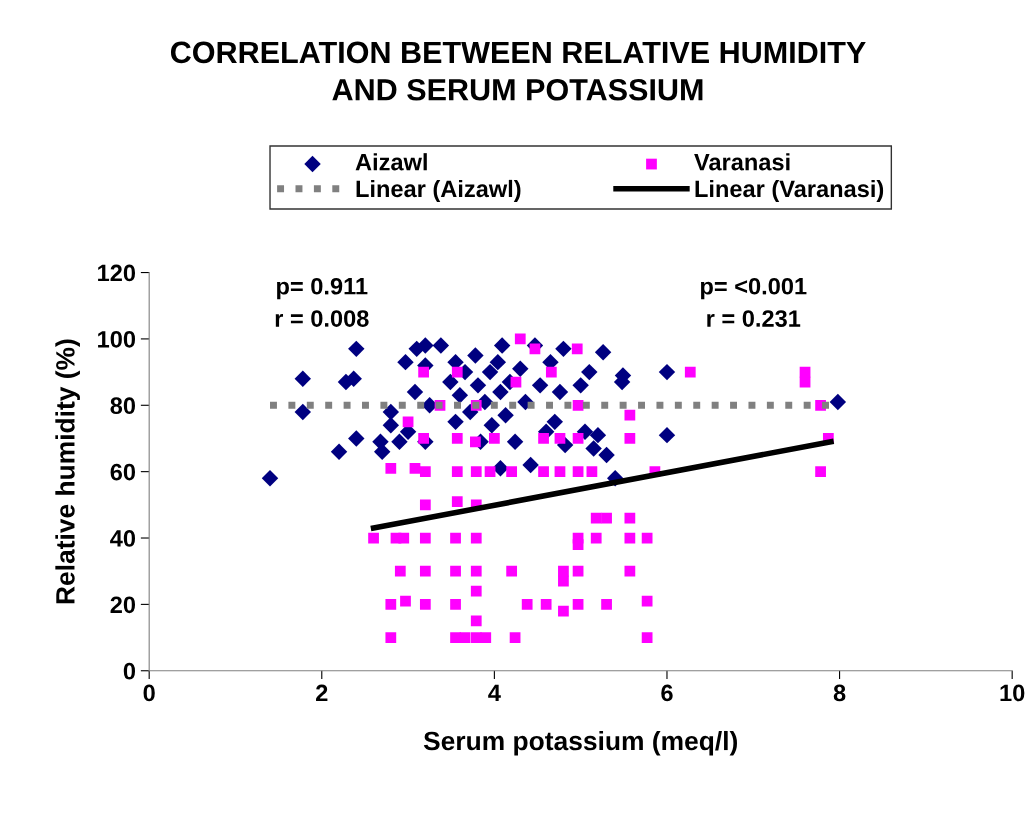 This screenshot has height=816, width=1036. I want to click on chart-title: CORRELATION BETWEEN RELATIVE HUMIDITY AND SERUM POTASSIUM, so click(518, 71).